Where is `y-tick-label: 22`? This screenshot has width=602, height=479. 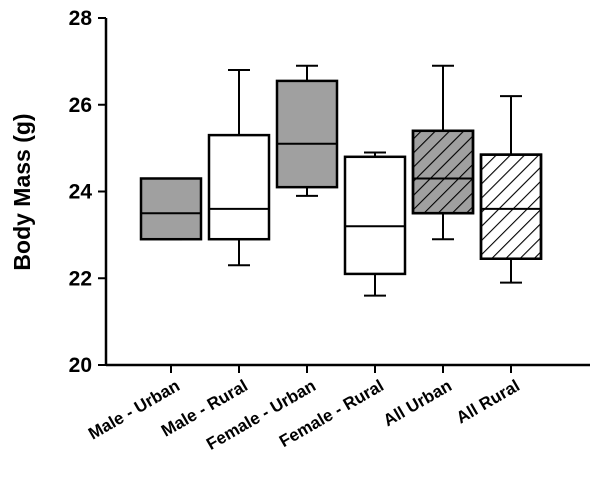 y-tick-label: 22 is located at coordinates (80, 278).